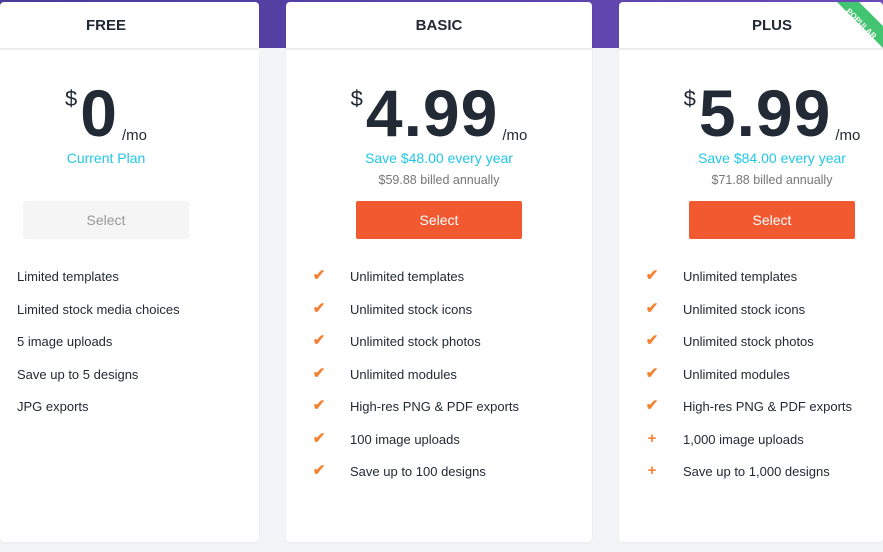 This screenshot has height=552, width=883. What do you see at coordinates (432, 113) in the screenshot?
I see `price-amount: 4.99` at bounding box center [432, 113].